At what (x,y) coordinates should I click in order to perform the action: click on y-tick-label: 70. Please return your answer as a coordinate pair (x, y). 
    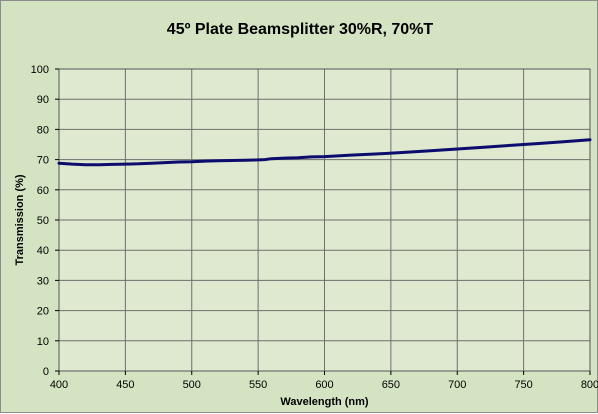
    Looking at the image, I should click on (43, 161).